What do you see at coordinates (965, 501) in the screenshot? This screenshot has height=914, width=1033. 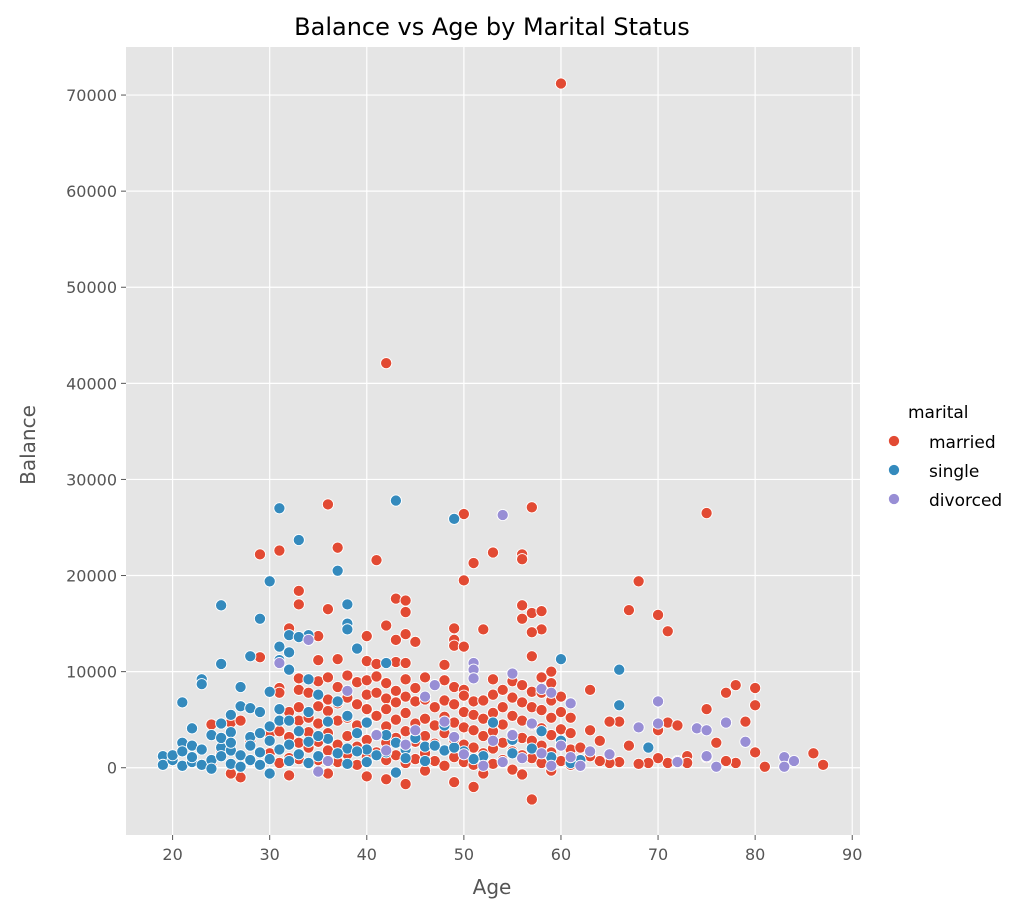 I see `legend-label: divorced` at bounding box center [965, 501].